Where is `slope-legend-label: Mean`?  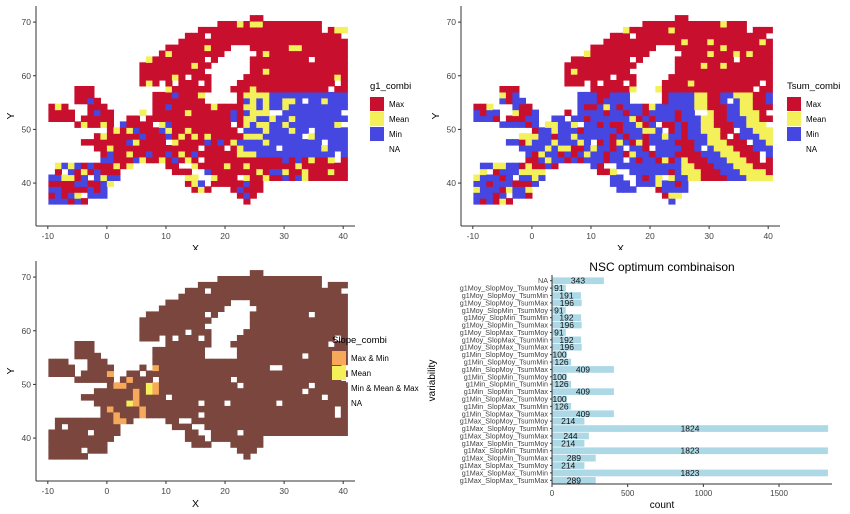 slope-legend-label: Mean is located at coordinates (361, 373).